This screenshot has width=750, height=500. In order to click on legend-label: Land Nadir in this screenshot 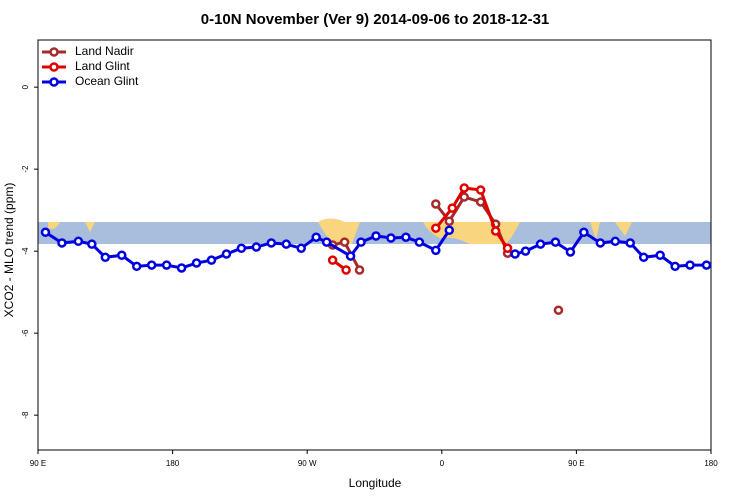, I will do `click(104, 51)`.